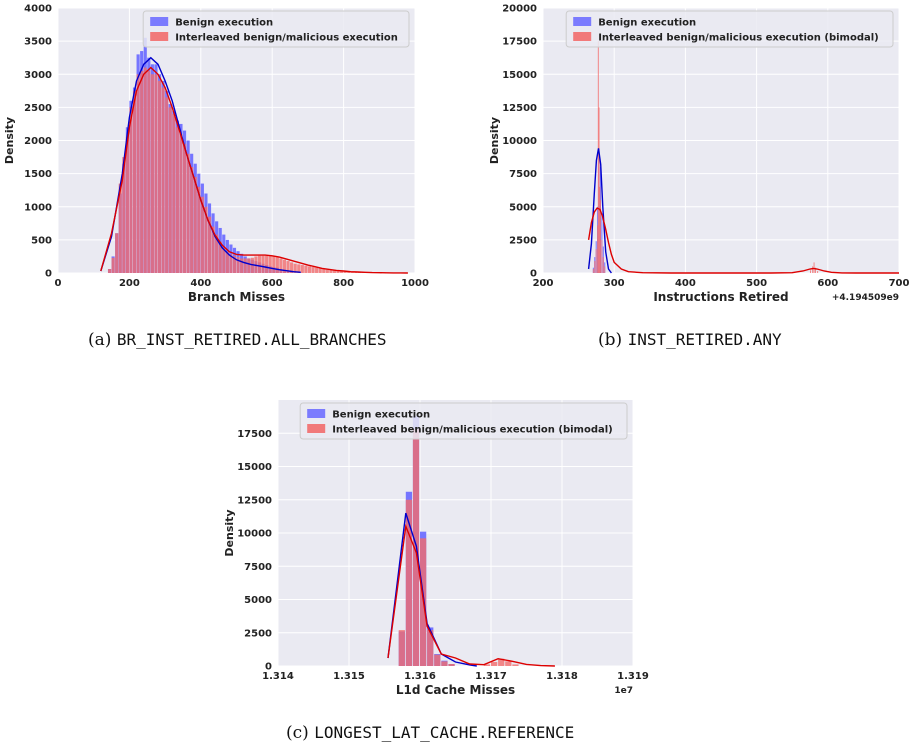 The image size is (914, 751). I want to click on y-tick-label: 4000, so click(38, 9).